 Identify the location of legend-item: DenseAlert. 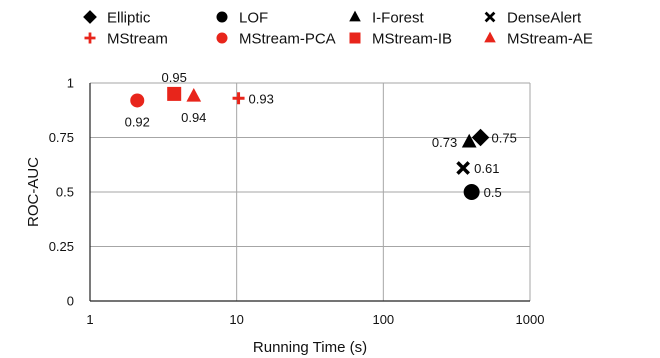
(533, 18).